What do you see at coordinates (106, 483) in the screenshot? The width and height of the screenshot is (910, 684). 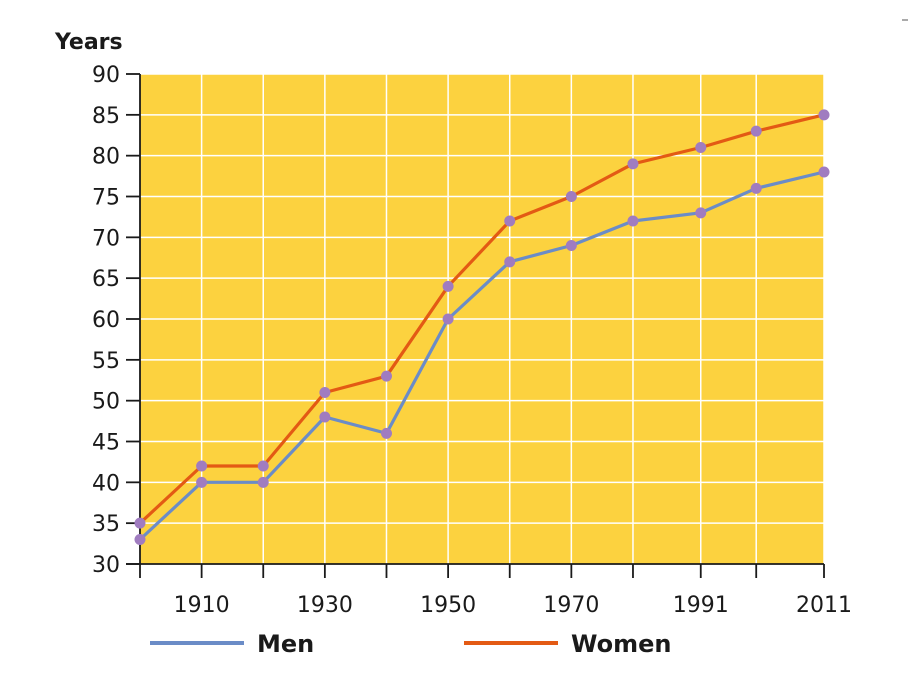 I see `y-tick-label: 40` at bounding box center [106, 483].